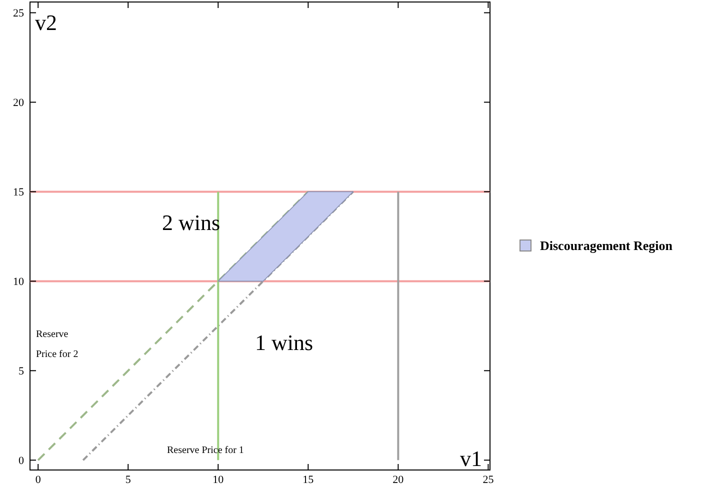 Image resolution: width=717 pixels, height=493 pixels. I want to click on x-tick-label: 10, so click(218, 480).